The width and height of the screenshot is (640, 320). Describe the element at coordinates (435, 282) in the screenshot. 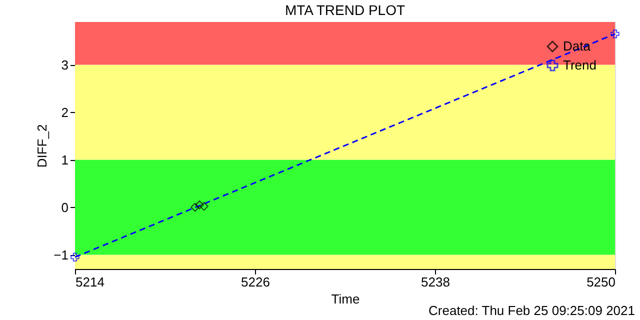

I see `x-tick-label: 5238` at that location.